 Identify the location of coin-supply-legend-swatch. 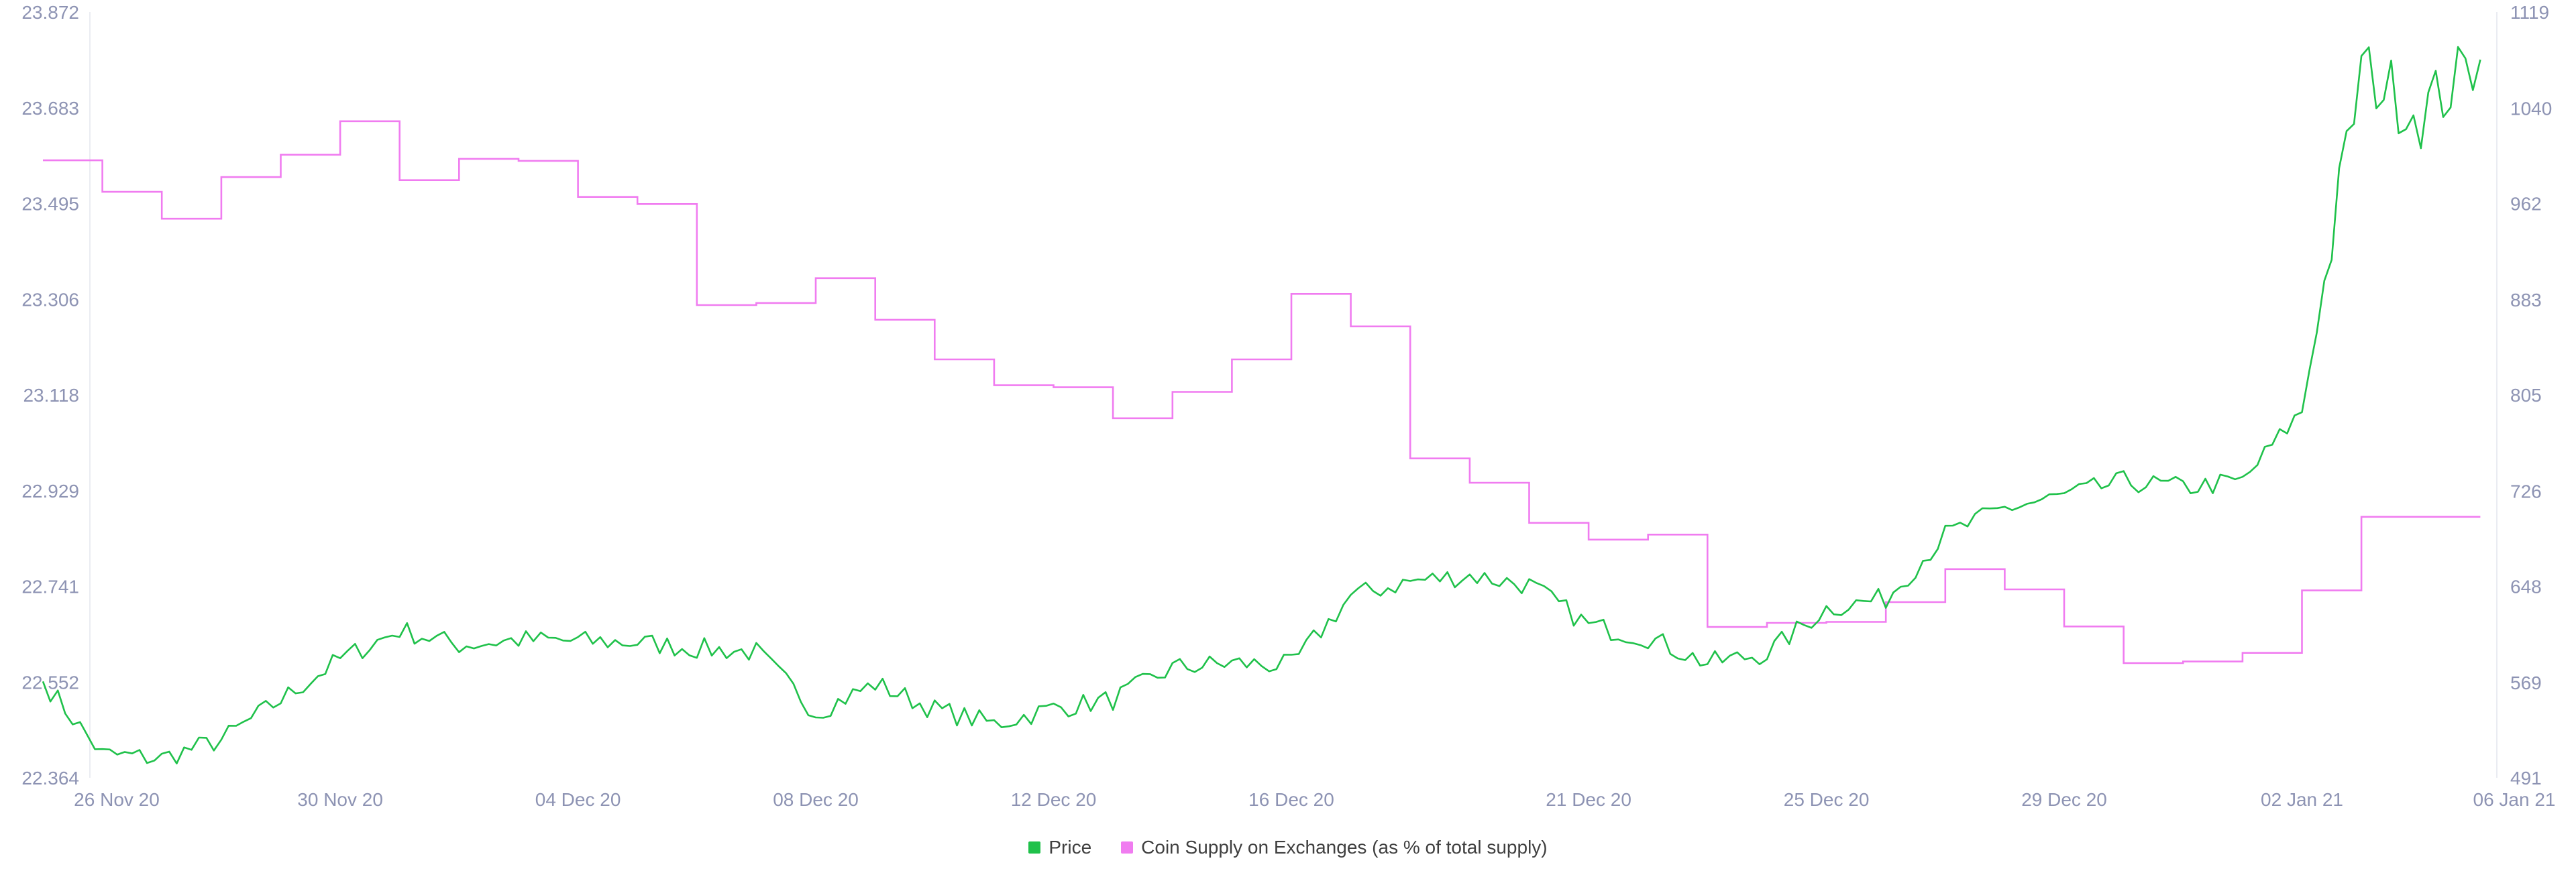
(1127, 847).